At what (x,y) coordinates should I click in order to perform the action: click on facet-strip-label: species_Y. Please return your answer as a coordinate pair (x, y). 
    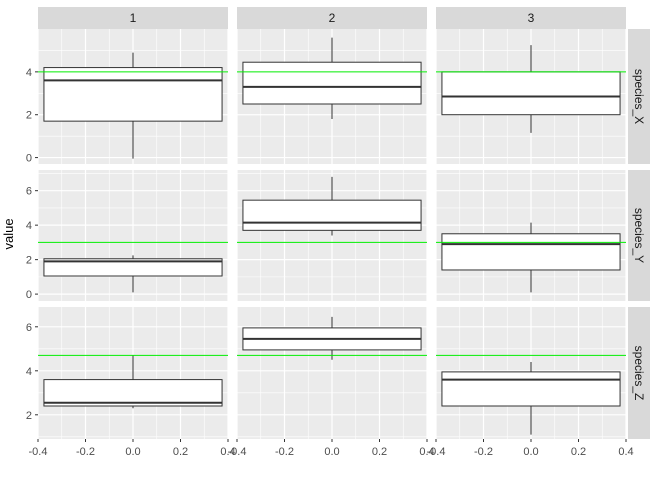
    Looking at the image, I should click on (639, 235).